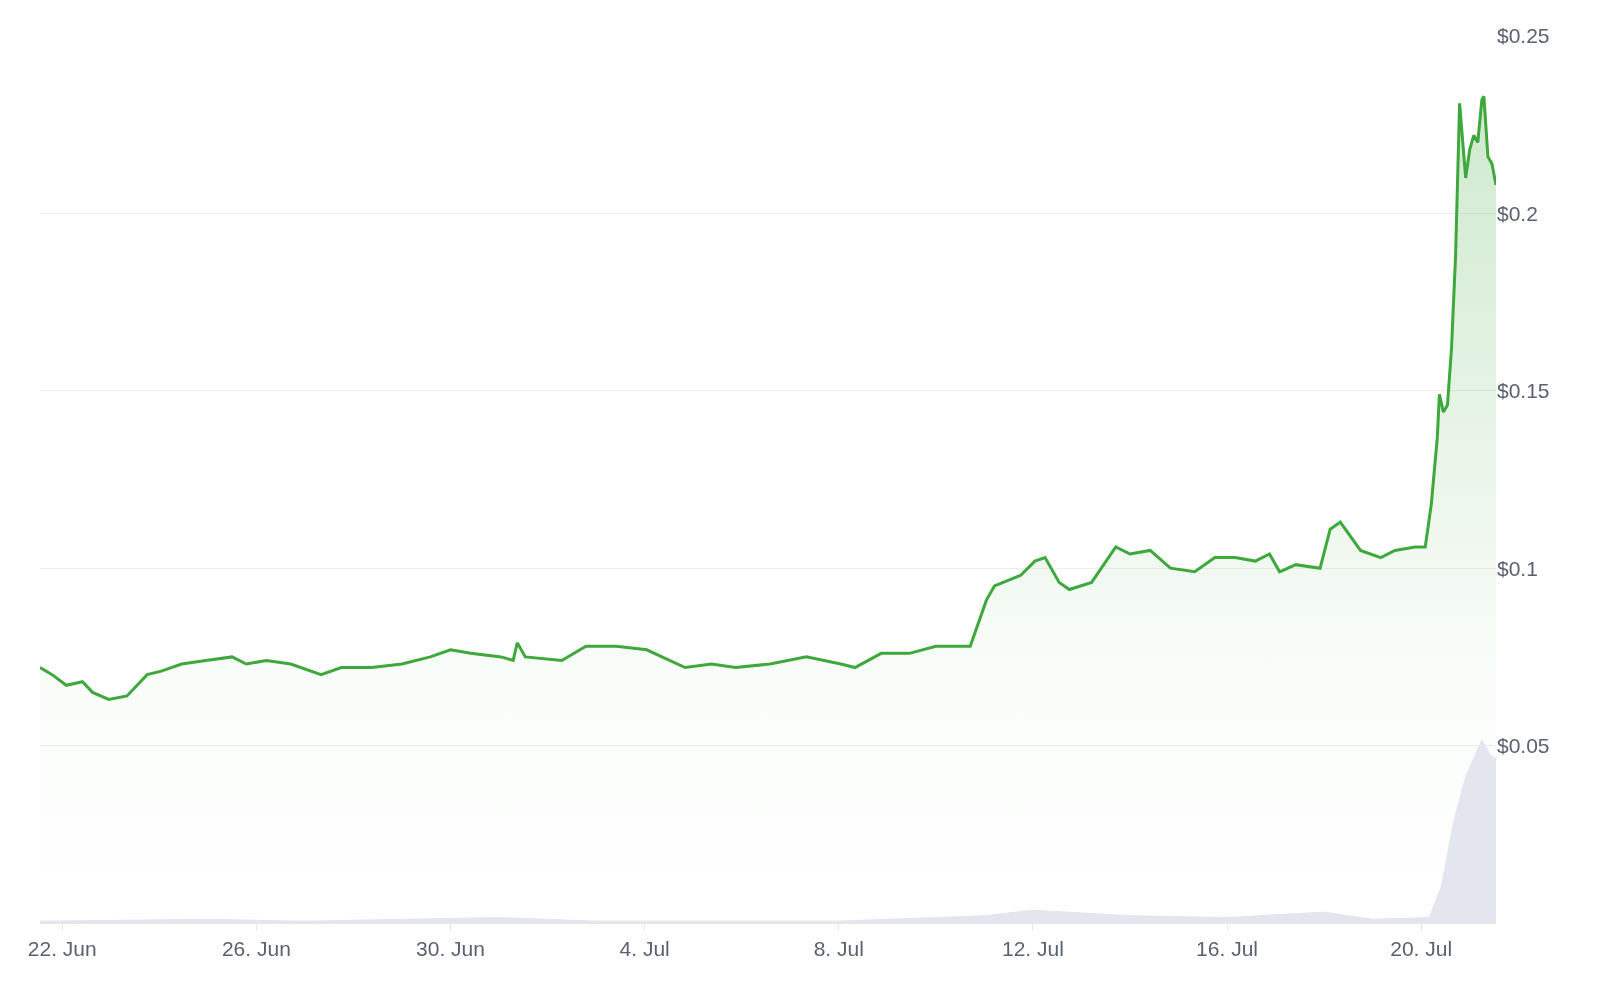 The width and height of the screenshot is (1600, 986). What do you see at coordinates (1421, 949) in the screenshot?
I see `x-tick-label: 20. Jul` at bounding box center [1421, 949].